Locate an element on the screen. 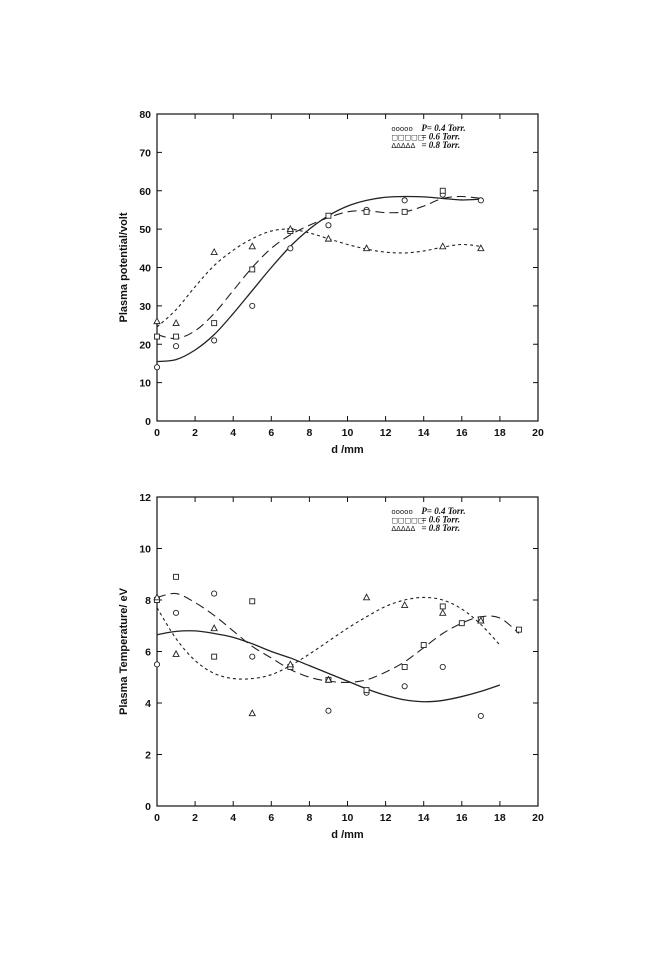 This screenshot has height=955, width=656. series-circle is located at coordinates (318, 281).